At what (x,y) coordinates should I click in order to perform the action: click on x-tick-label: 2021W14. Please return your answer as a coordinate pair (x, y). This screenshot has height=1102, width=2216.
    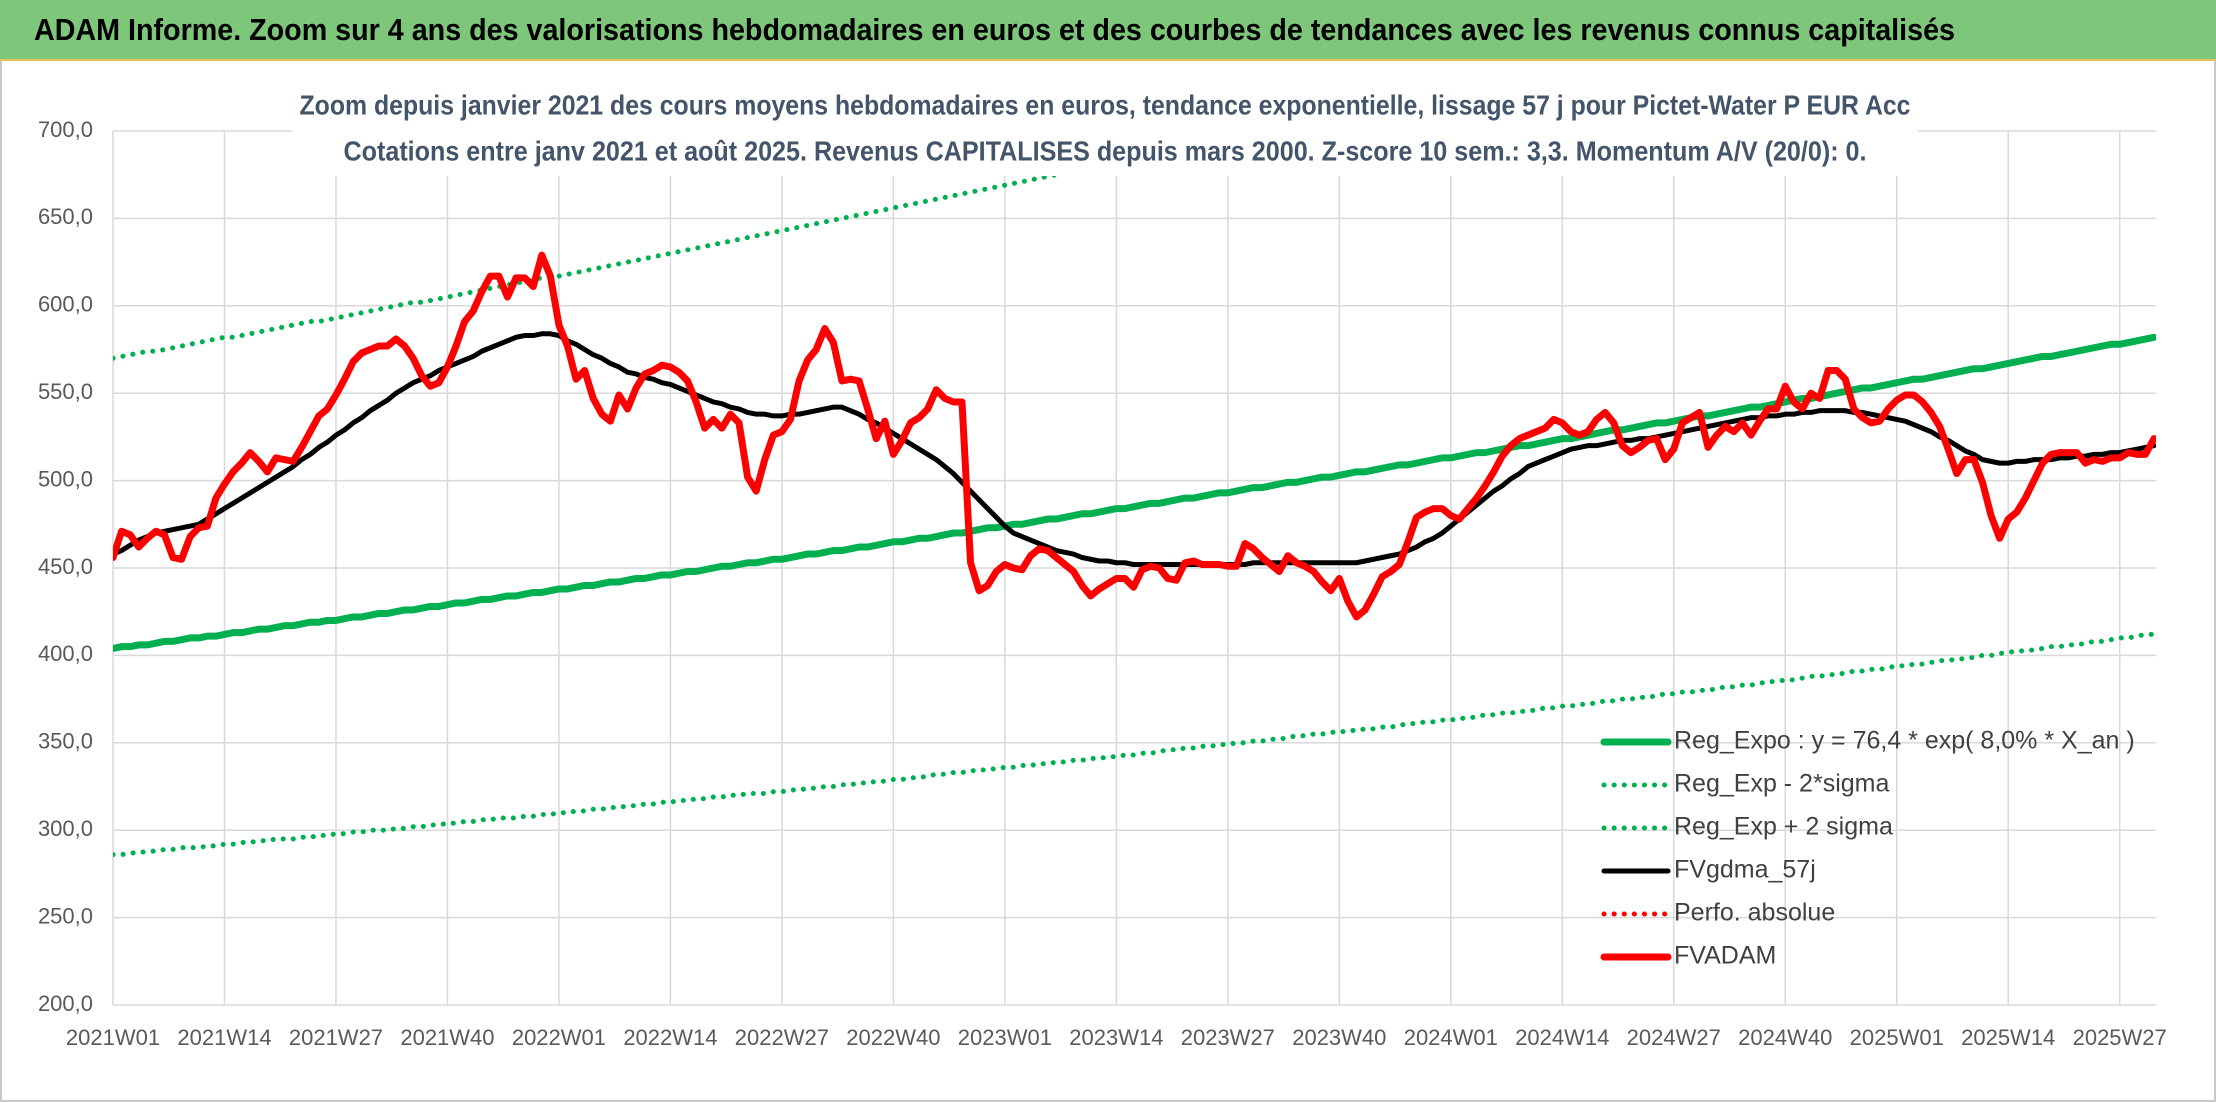
    Looking at the image, I should click on (224, 1037).